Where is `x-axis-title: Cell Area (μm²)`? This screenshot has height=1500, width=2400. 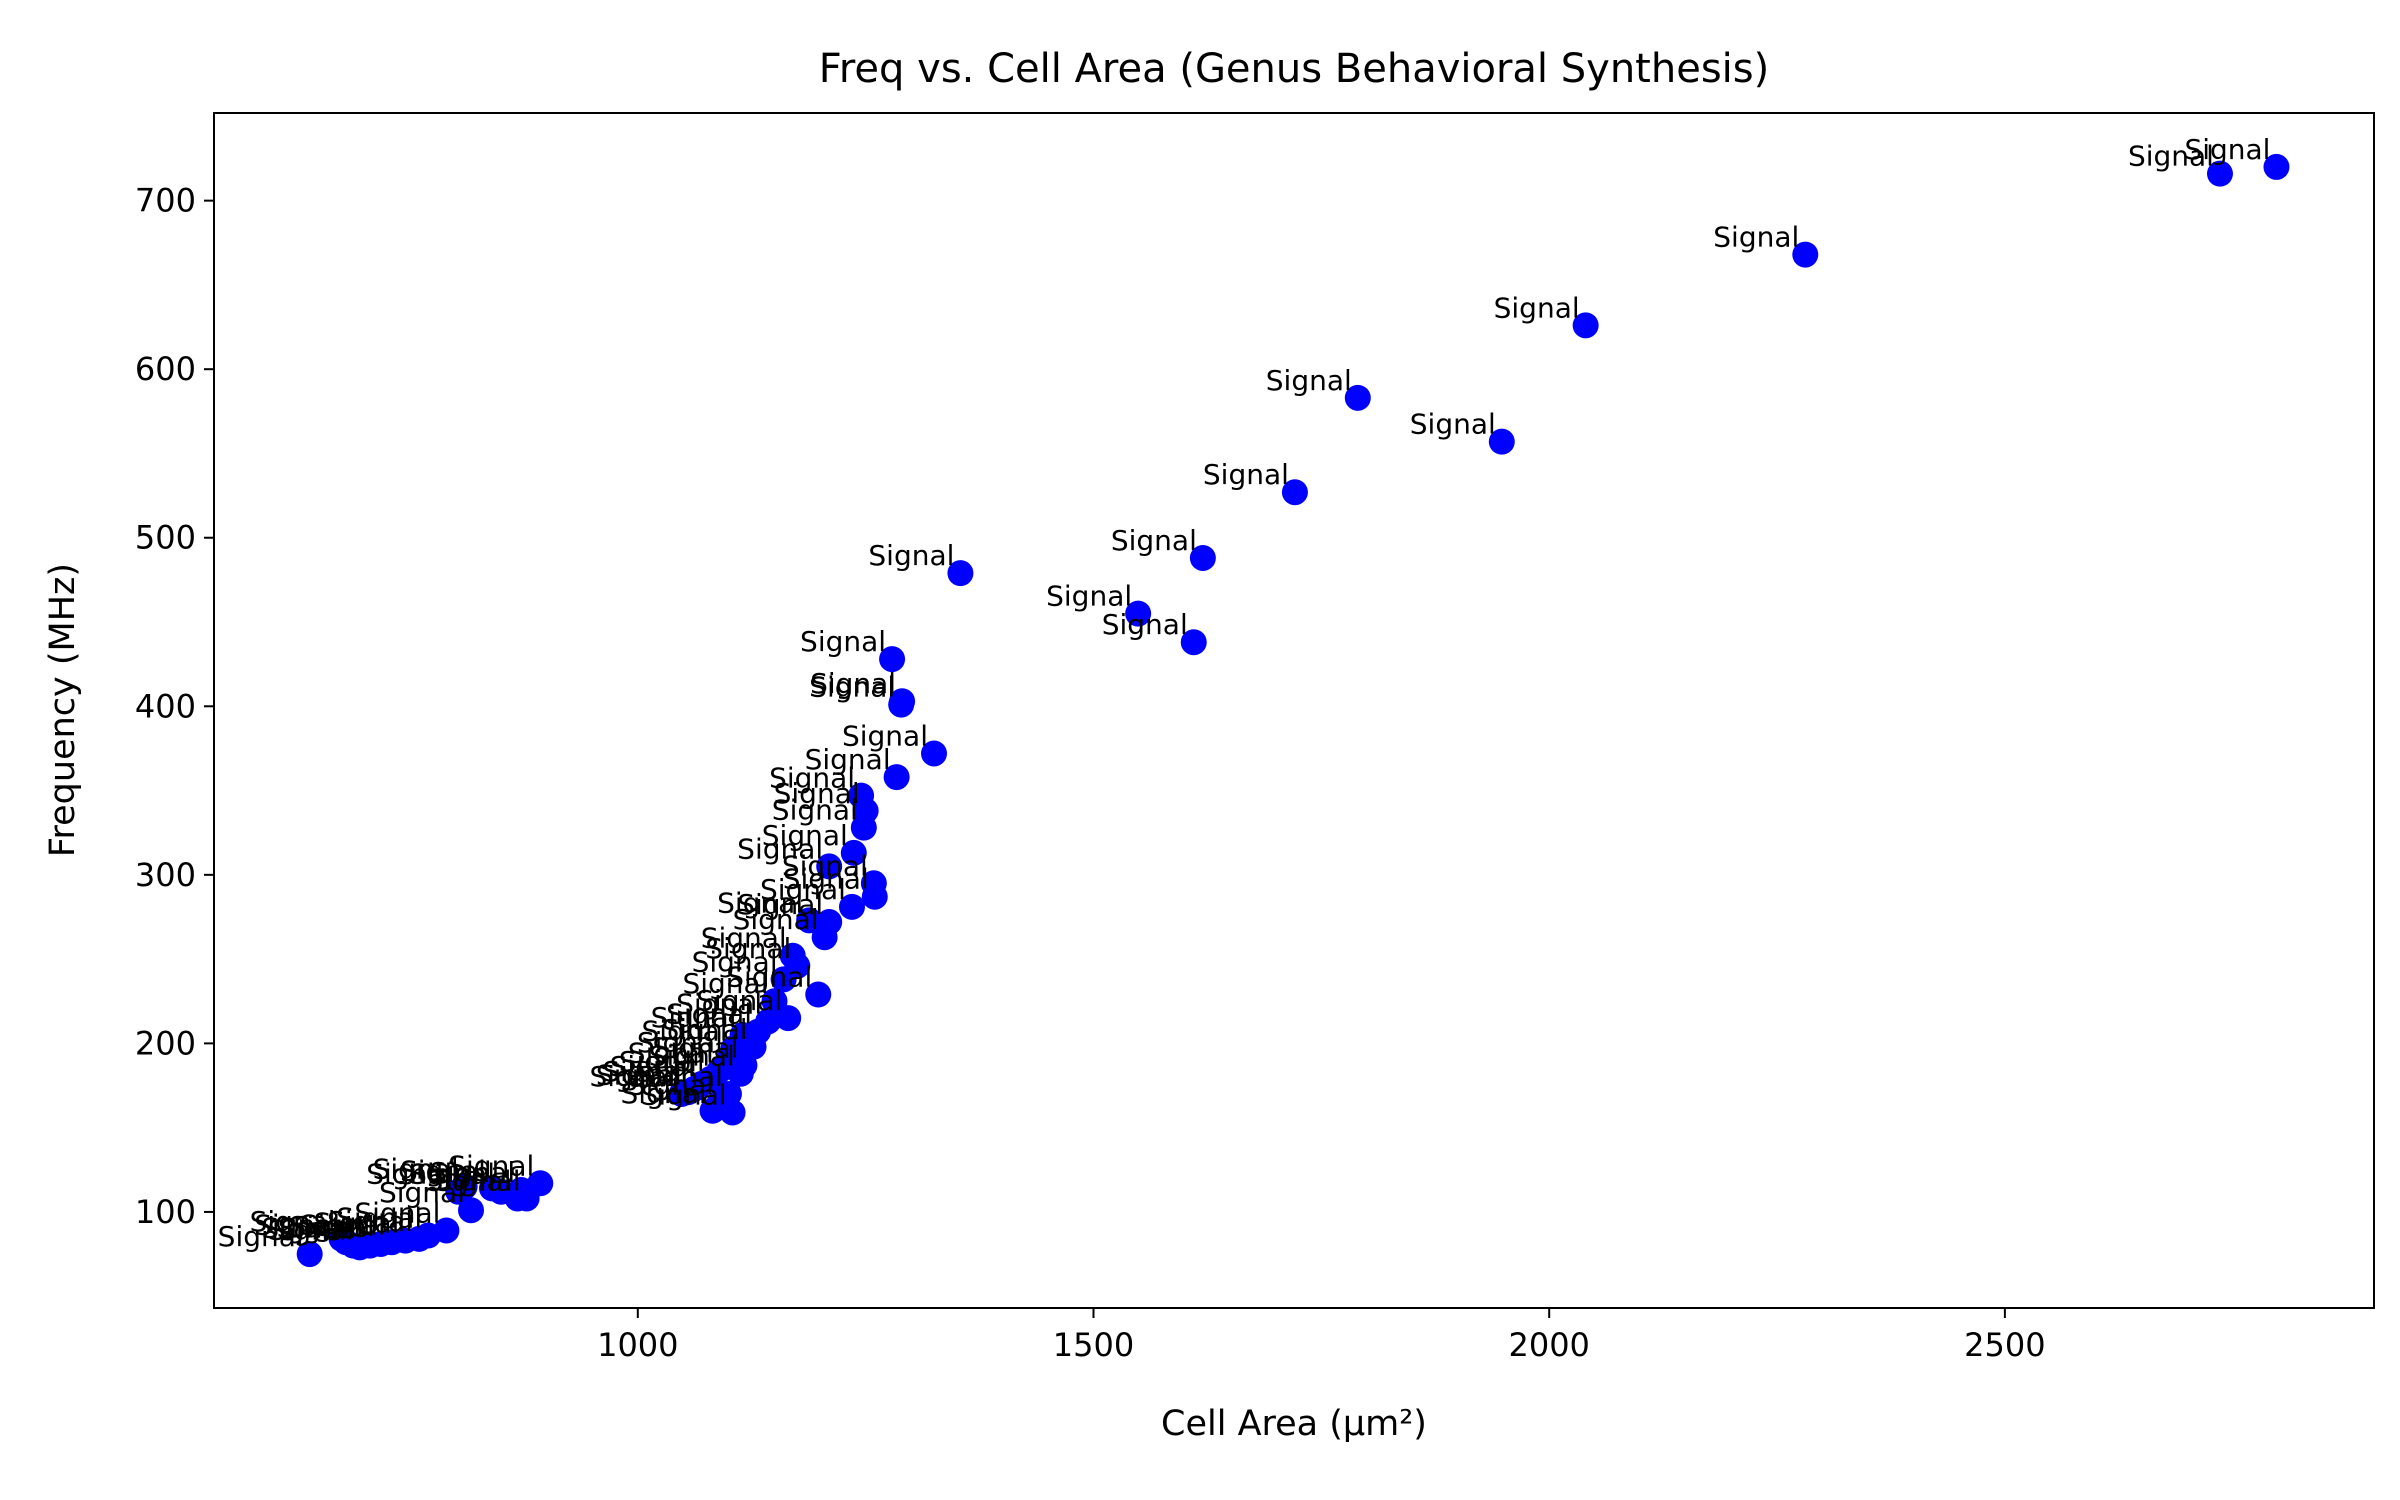
x-axis-title: Cell Area (μm²) is located at coordinates (1294, 1424).